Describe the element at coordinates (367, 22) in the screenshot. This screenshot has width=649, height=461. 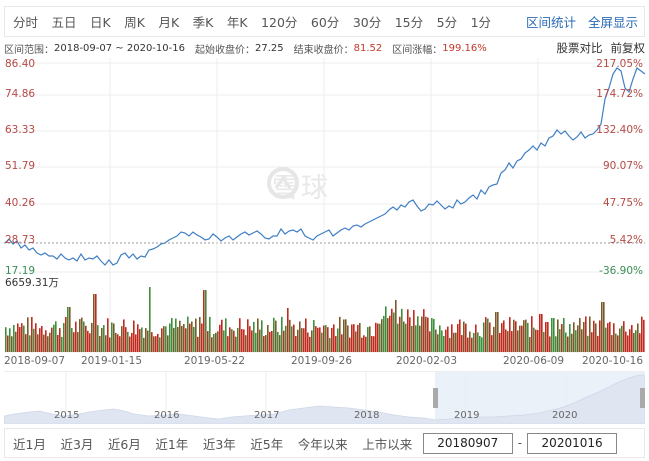
I see `tab-30min: 30分` at that location.